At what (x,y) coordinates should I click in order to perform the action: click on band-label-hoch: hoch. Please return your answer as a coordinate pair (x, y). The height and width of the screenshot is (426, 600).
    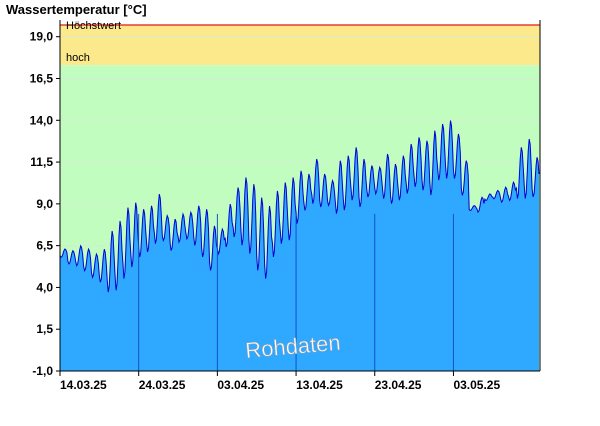
    Looking at the image, I should click on (78, 58).